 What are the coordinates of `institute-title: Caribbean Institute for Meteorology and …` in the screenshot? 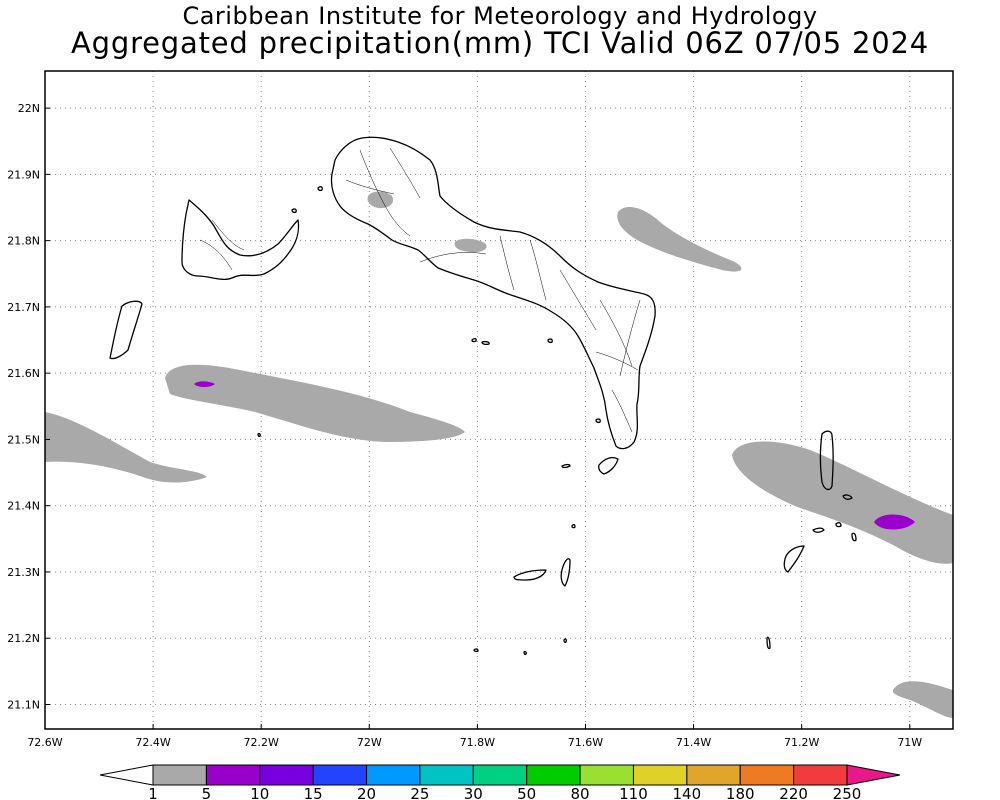 It's located at (500, 16).